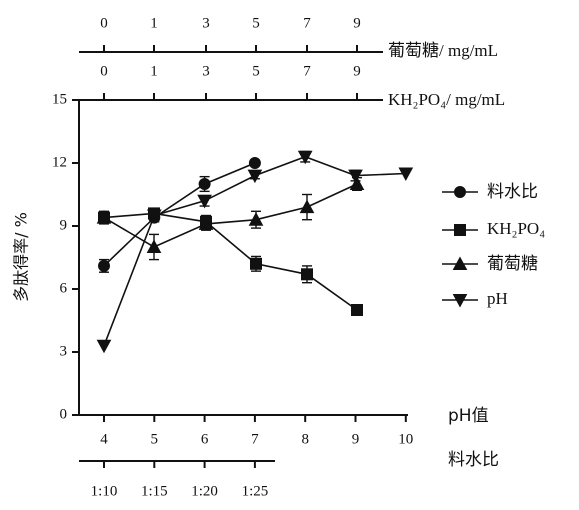 This screenshot has height=510, width=579. I want to click on legend-marker-circle, so click(460, 192).